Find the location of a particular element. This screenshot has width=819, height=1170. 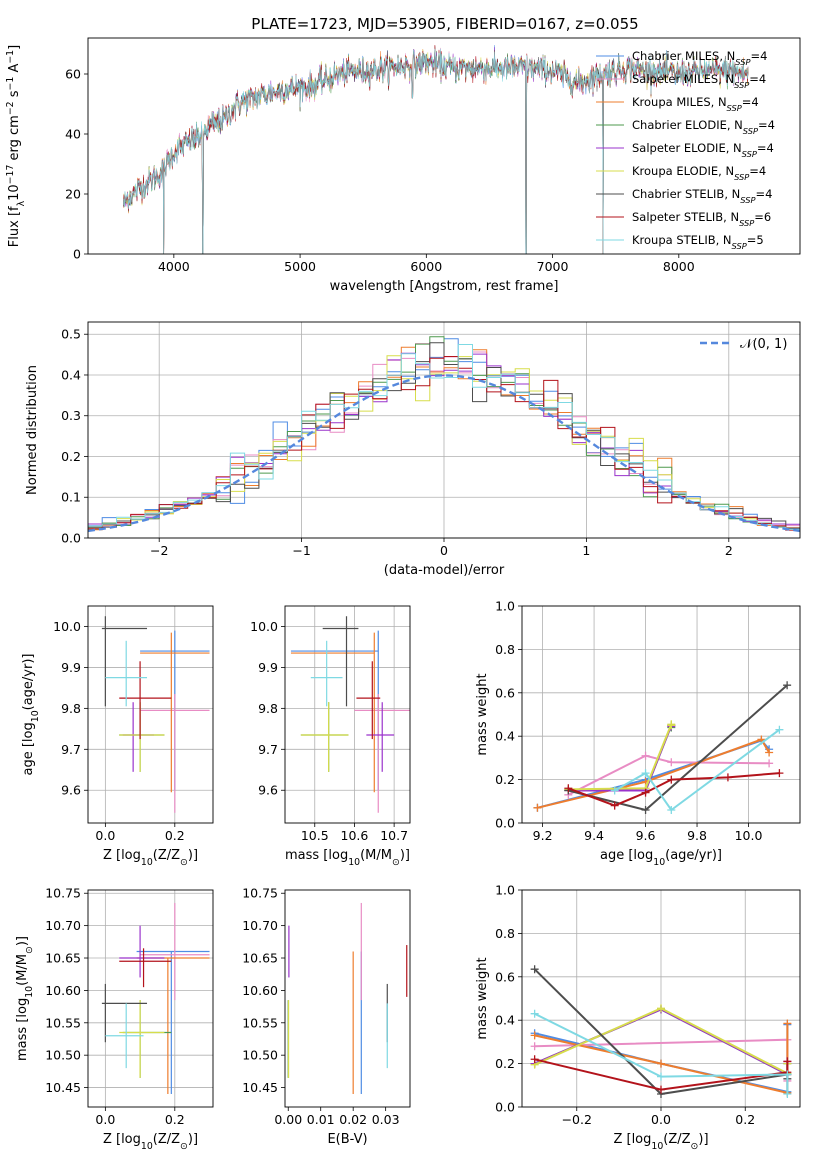

x-axis-label: Z [log10(Z/Z⊙)] is located at coordinates (150, 858).